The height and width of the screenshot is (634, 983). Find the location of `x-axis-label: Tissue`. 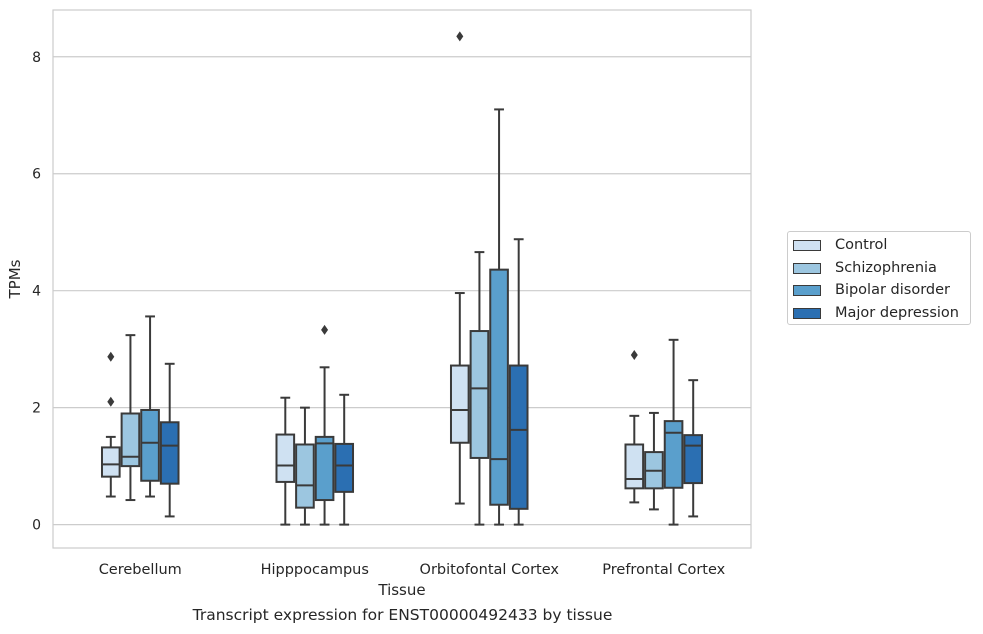

x-axis-label: Tissue is located at coordinates (401, 590).